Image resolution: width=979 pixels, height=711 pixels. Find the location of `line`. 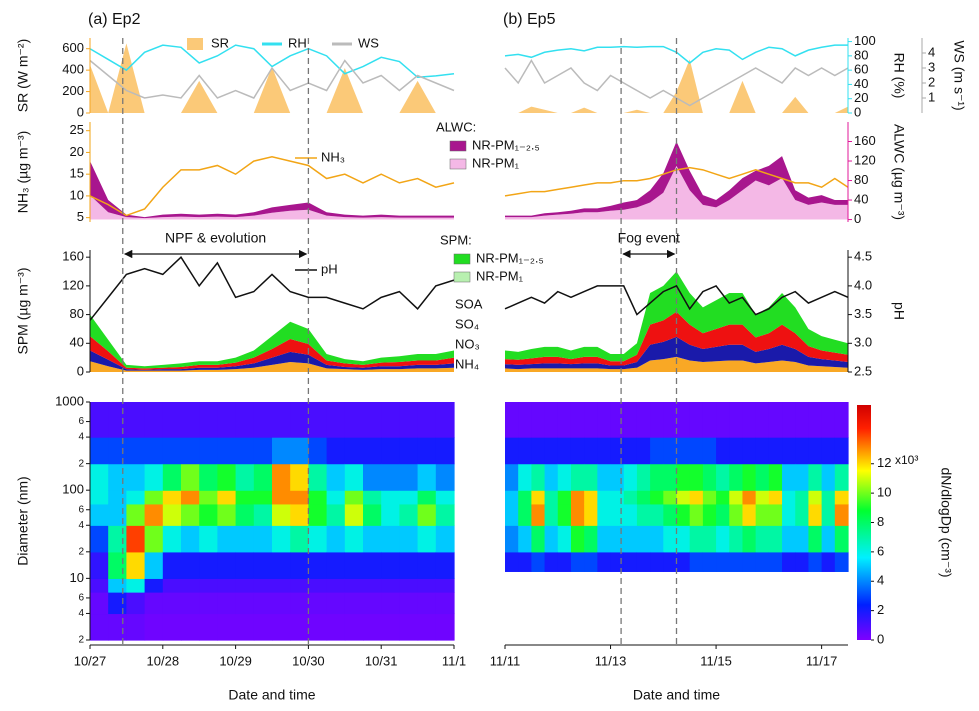

line is located at coordinates (272, 79).